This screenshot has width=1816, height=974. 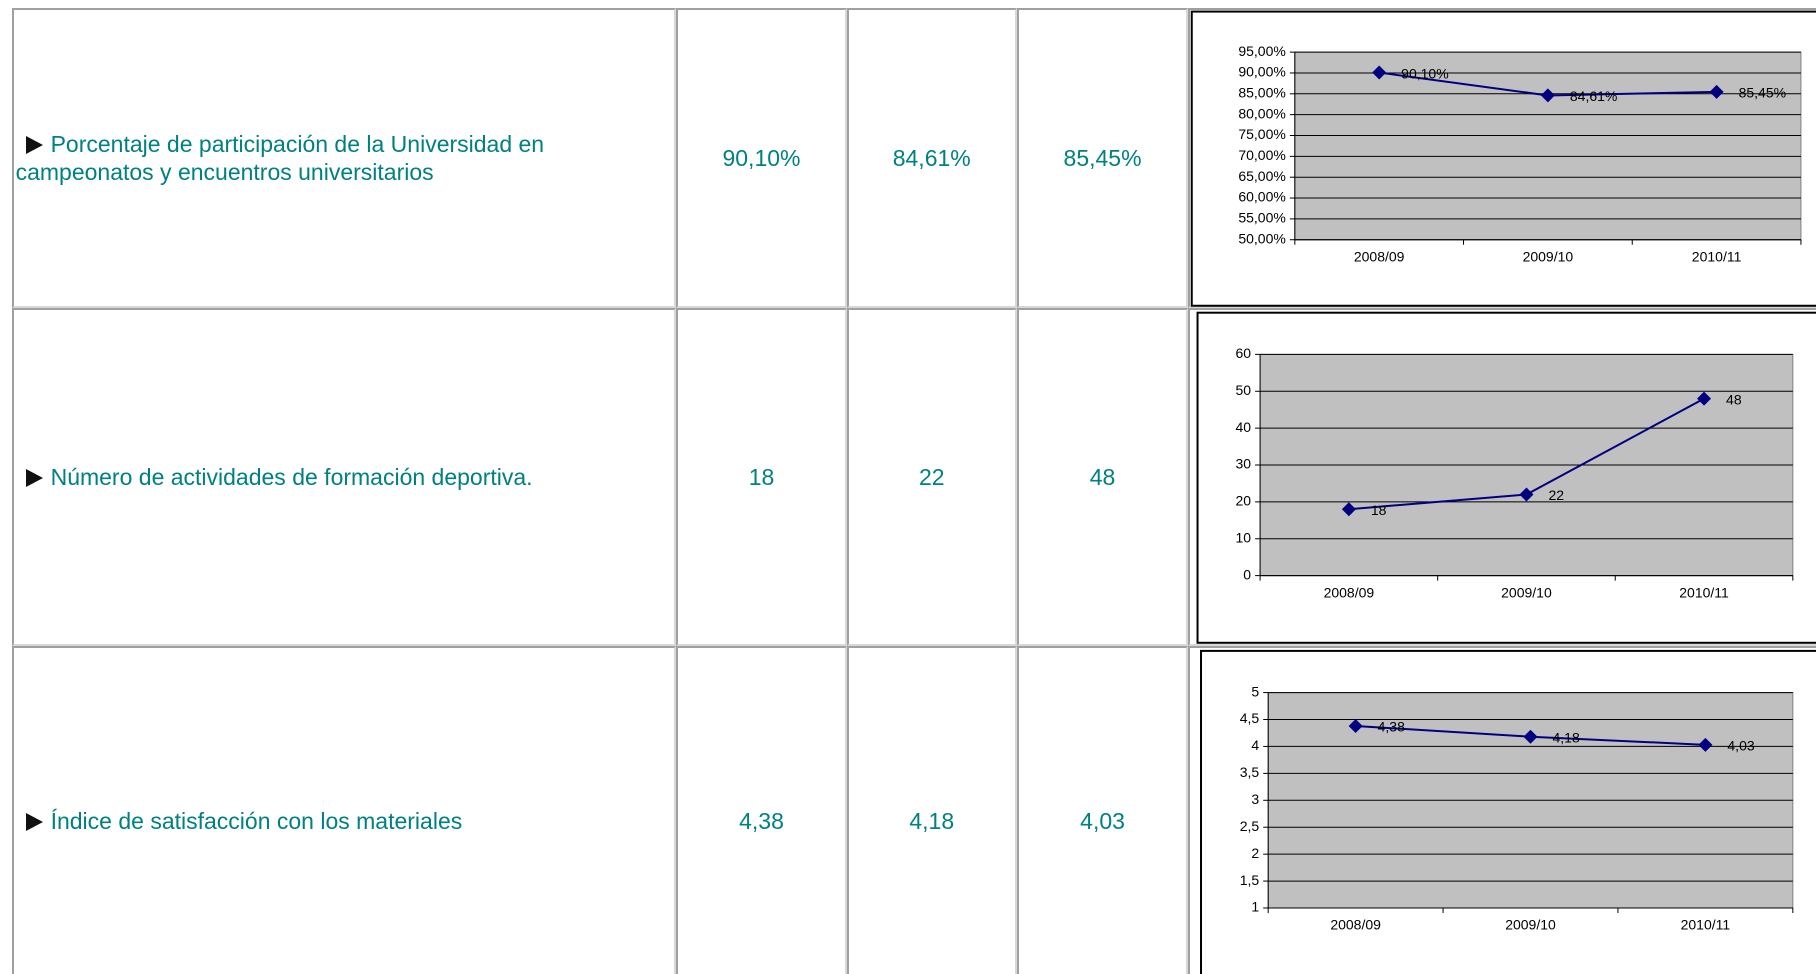 I want to click on value-cell: 4,18, so click(x=931, y=810).